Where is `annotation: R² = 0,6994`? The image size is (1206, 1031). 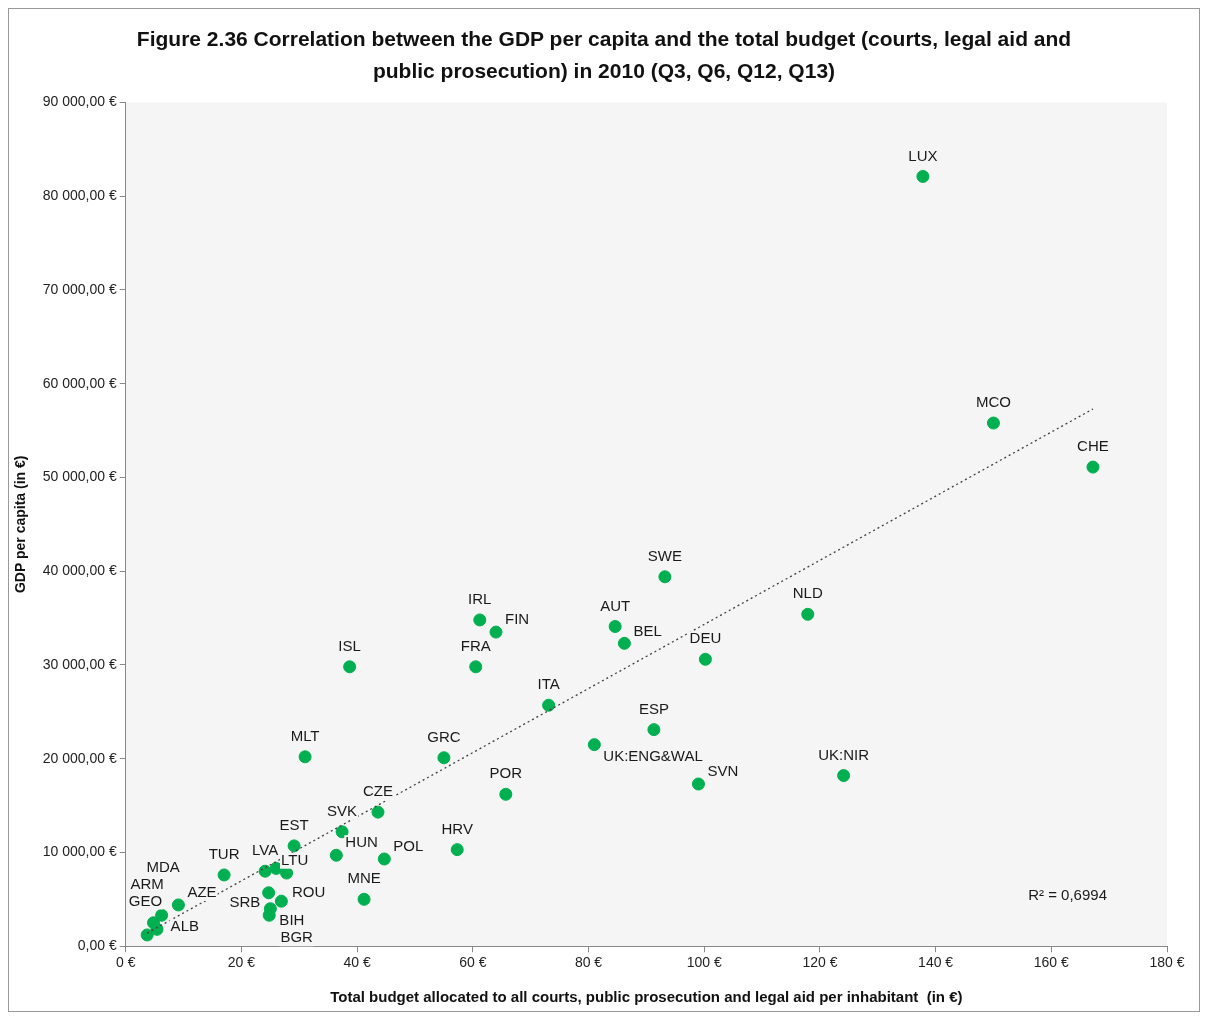 annotation: R² = 0,6994 is located at coordinates (1067, 895).